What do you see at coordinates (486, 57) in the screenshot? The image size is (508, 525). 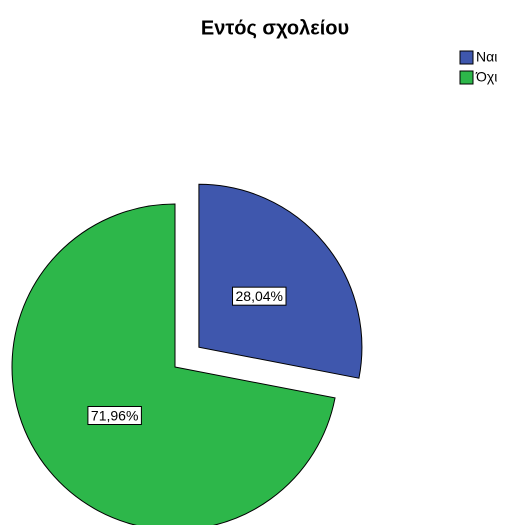 I see `legend-label: Ναι` at bounding box center [486, 57].